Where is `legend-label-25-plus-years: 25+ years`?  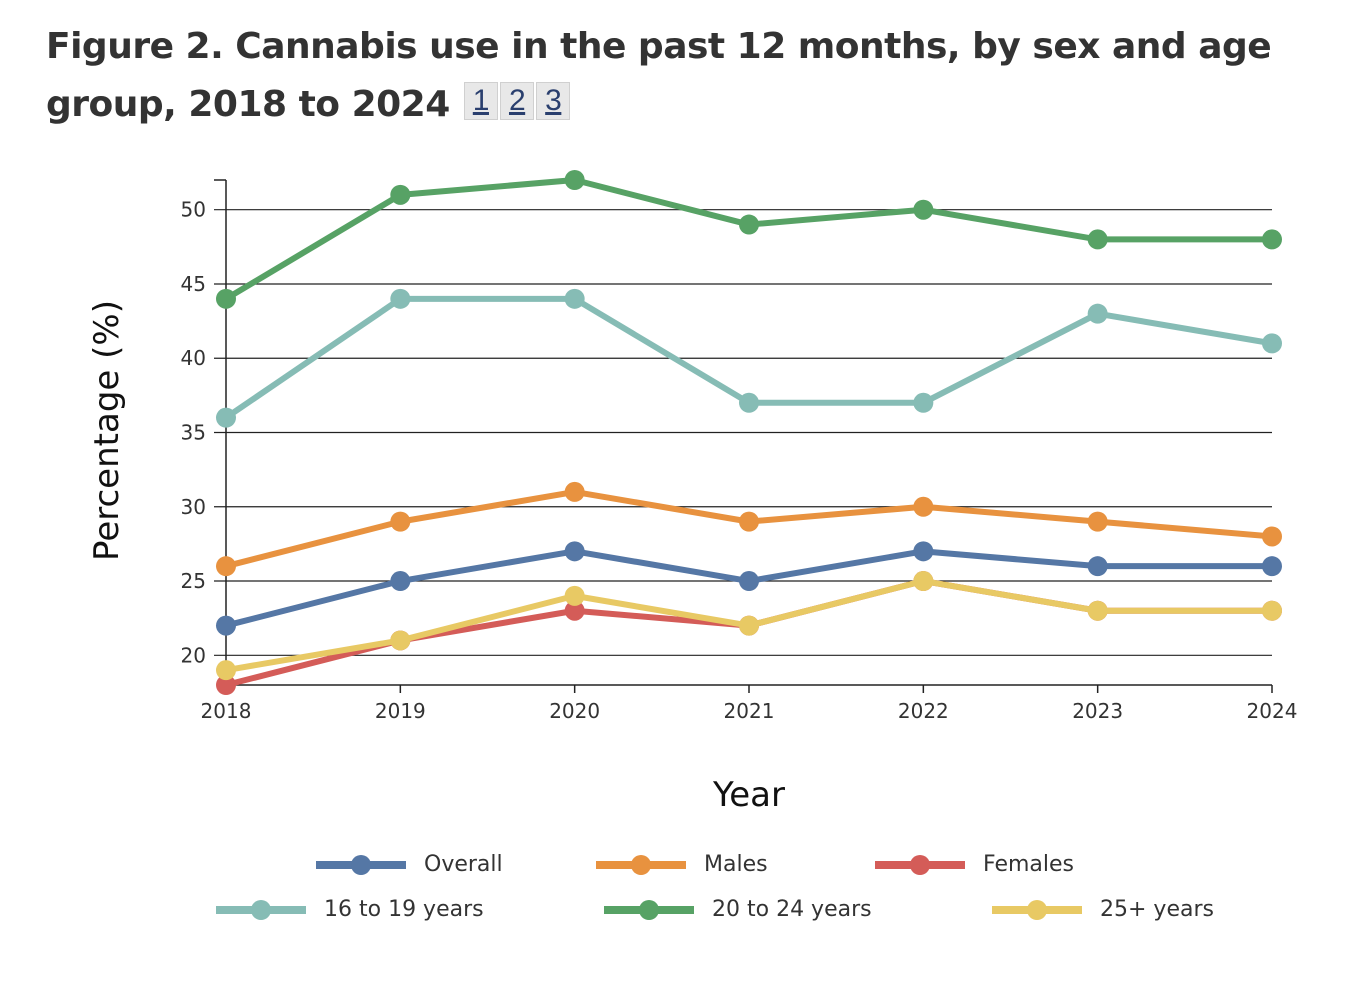 legend-label-25-plus-years: 25+ years is located at coordinates (1157, 909).